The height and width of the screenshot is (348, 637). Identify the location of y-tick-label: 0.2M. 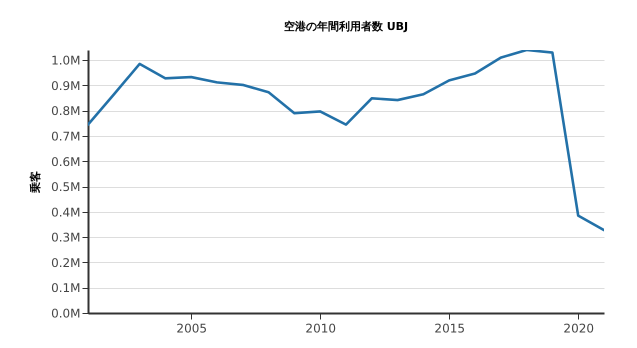
(65, 263).